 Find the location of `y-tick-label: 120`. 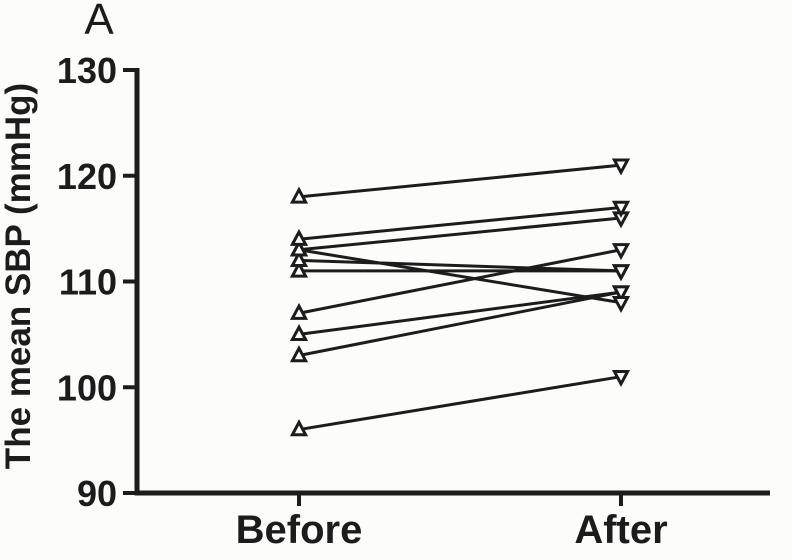

y-tick-label: 120 is located at coordinates (87, 176).